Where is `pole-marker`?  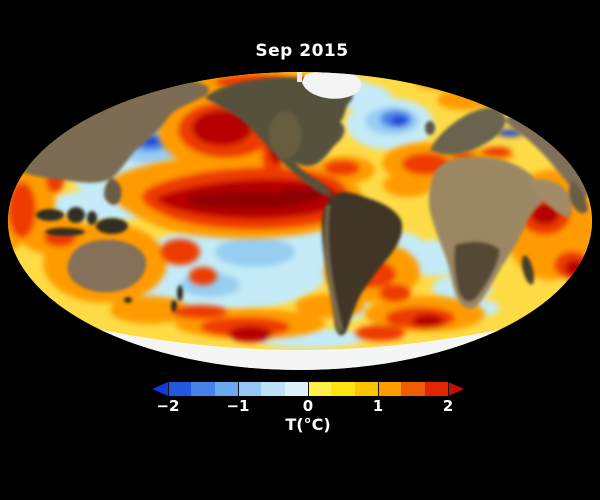 pole-marker is located at coordinates (299, 77).